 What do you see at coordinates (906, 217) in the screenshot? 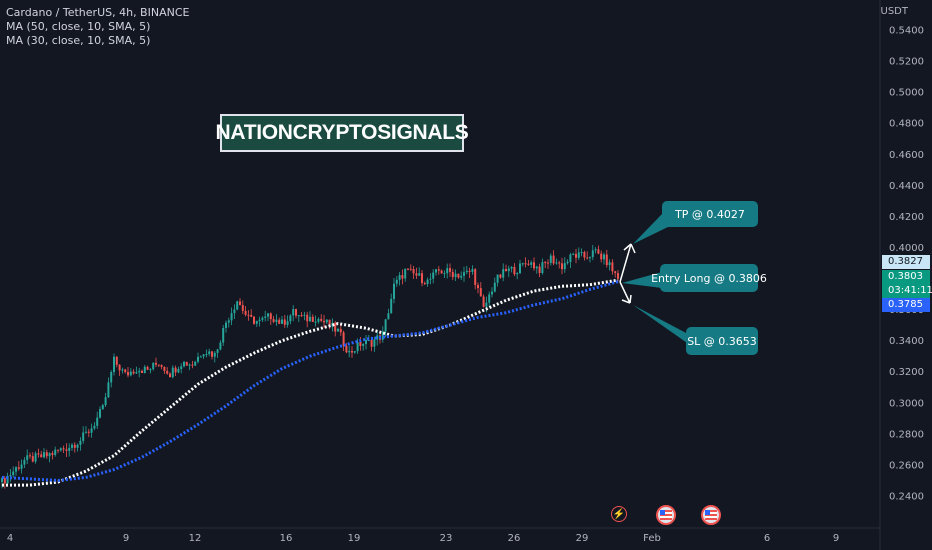
I see `price-tick-label: 0.4200` at bounding box center [906, 217].